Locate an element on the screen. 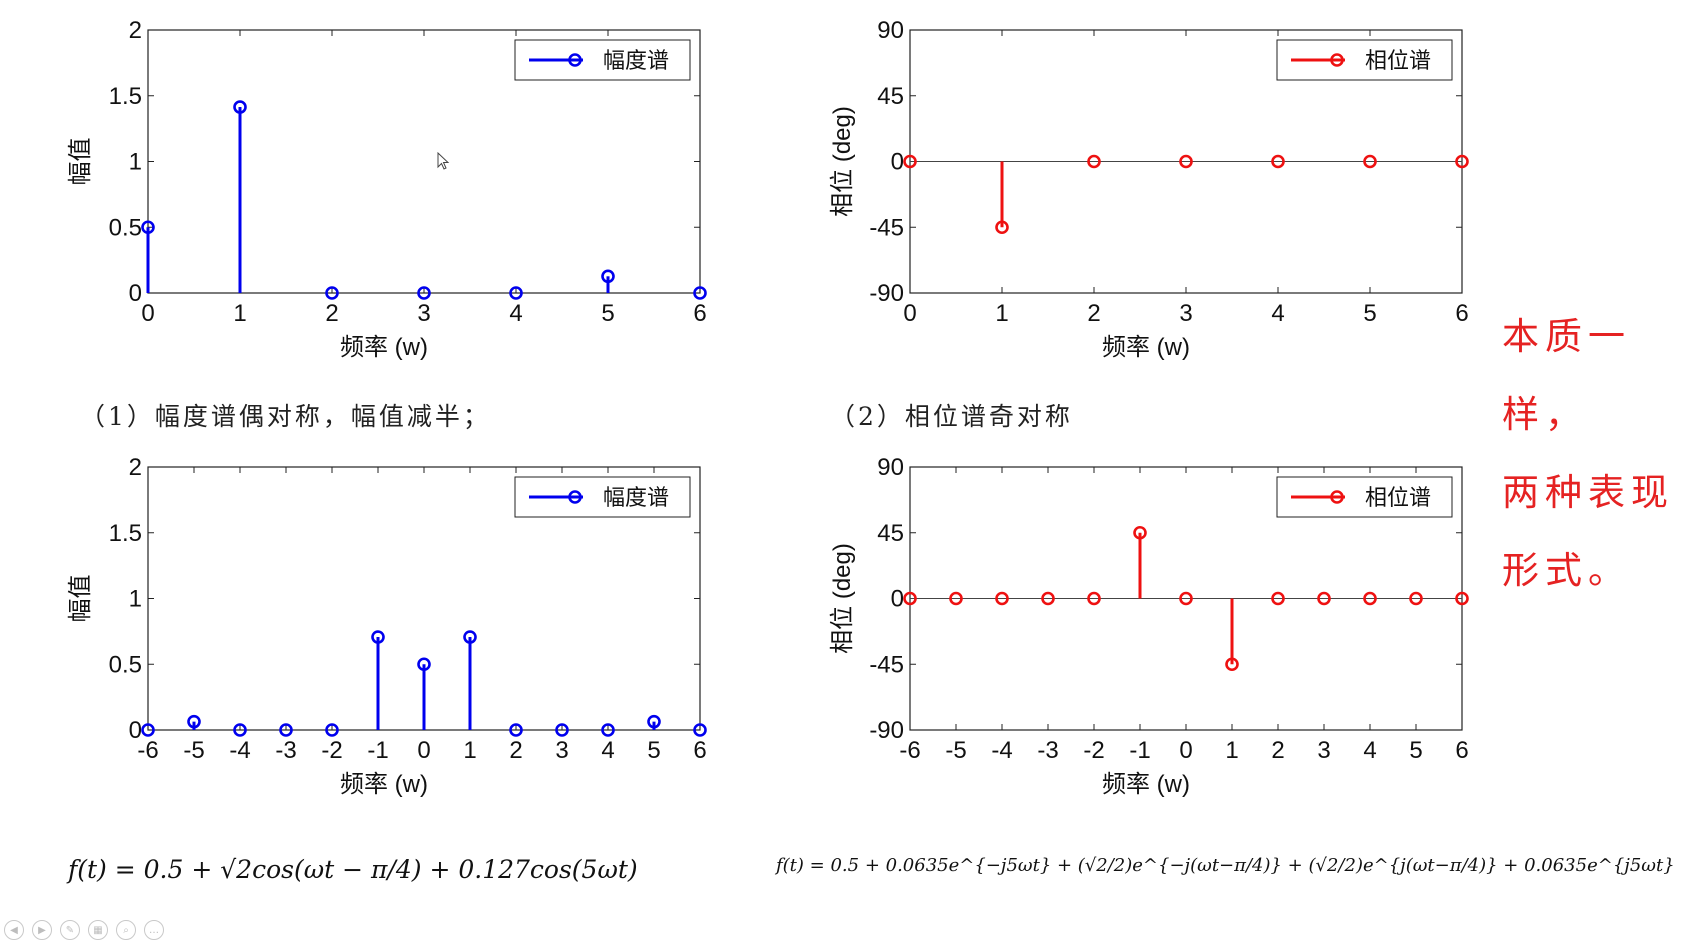 This screenshot has height=940, width=1700. x-axis-label: 频率 (w) is located at coordinates (384, 347).